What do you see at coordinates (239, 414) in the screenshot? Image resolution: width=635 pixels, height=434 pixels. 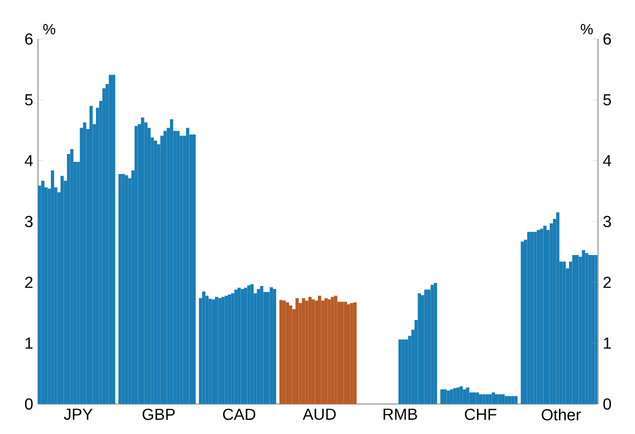 I see `x-tick-label: CAD` at bounding box center [239, 414].